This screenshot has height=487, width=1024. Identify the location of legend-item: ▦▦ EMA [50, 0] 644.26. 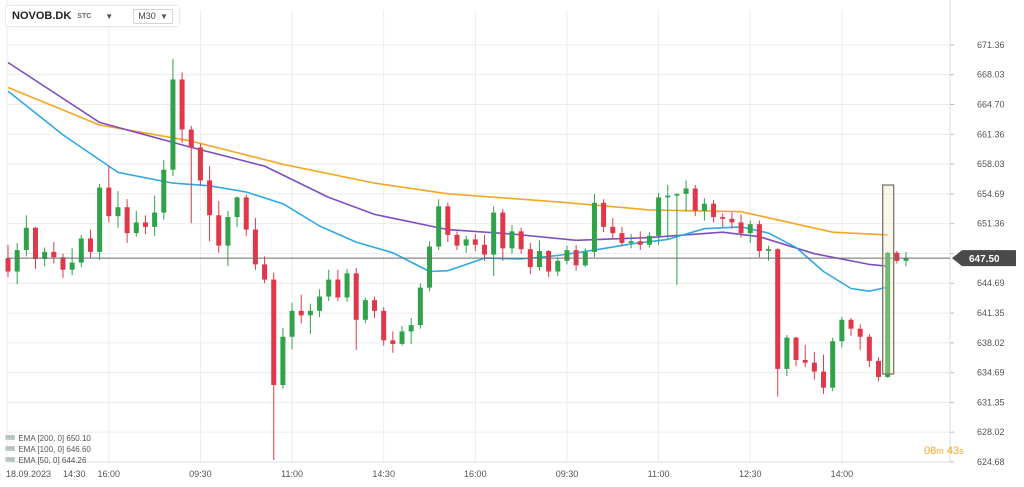
(48, 460).